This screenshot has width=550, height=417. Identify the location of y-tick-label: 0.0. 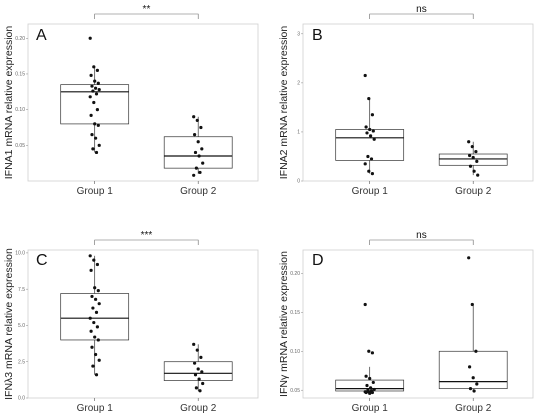
(21, 399).